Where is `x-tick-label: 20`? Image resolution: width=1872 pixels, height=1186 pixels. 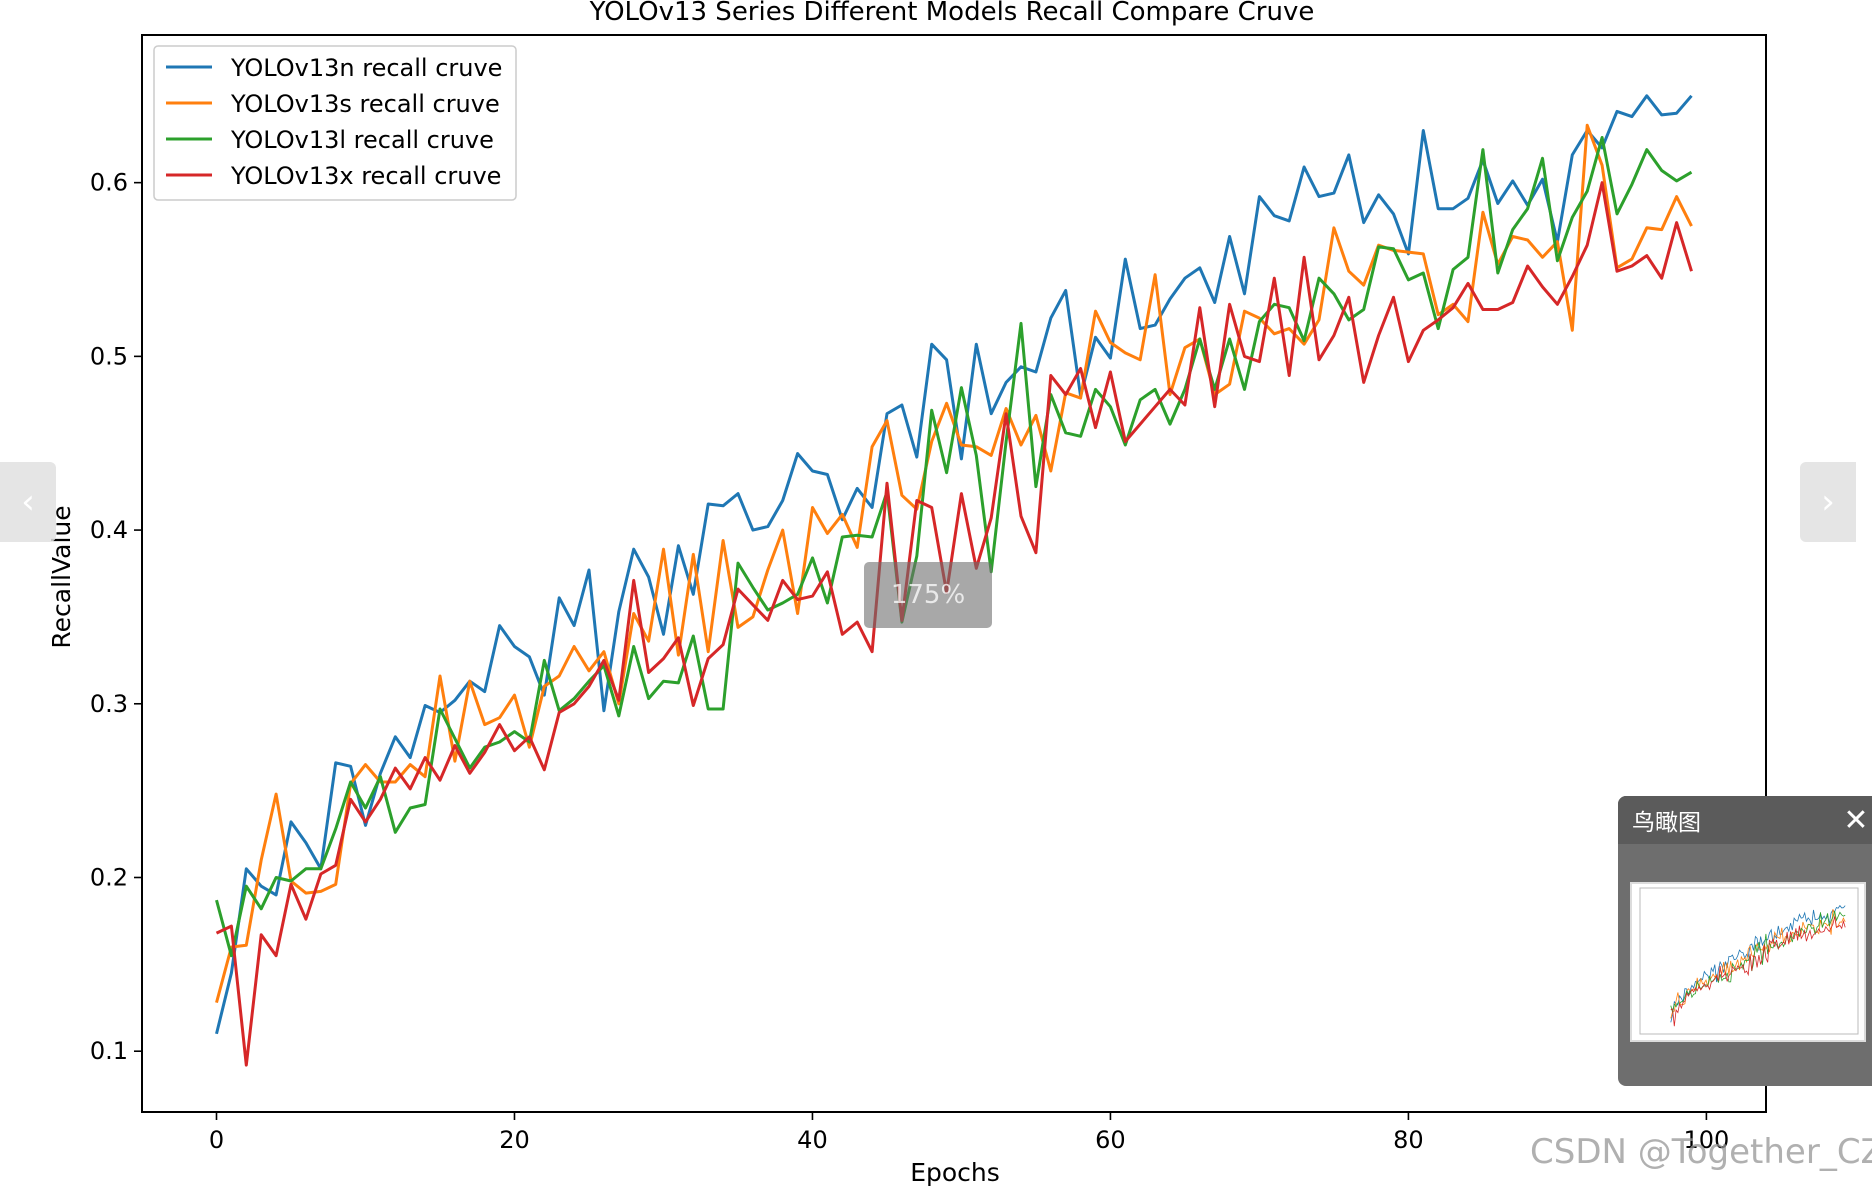
x-tick-label: 20 is located at coordinates (514, 1140).